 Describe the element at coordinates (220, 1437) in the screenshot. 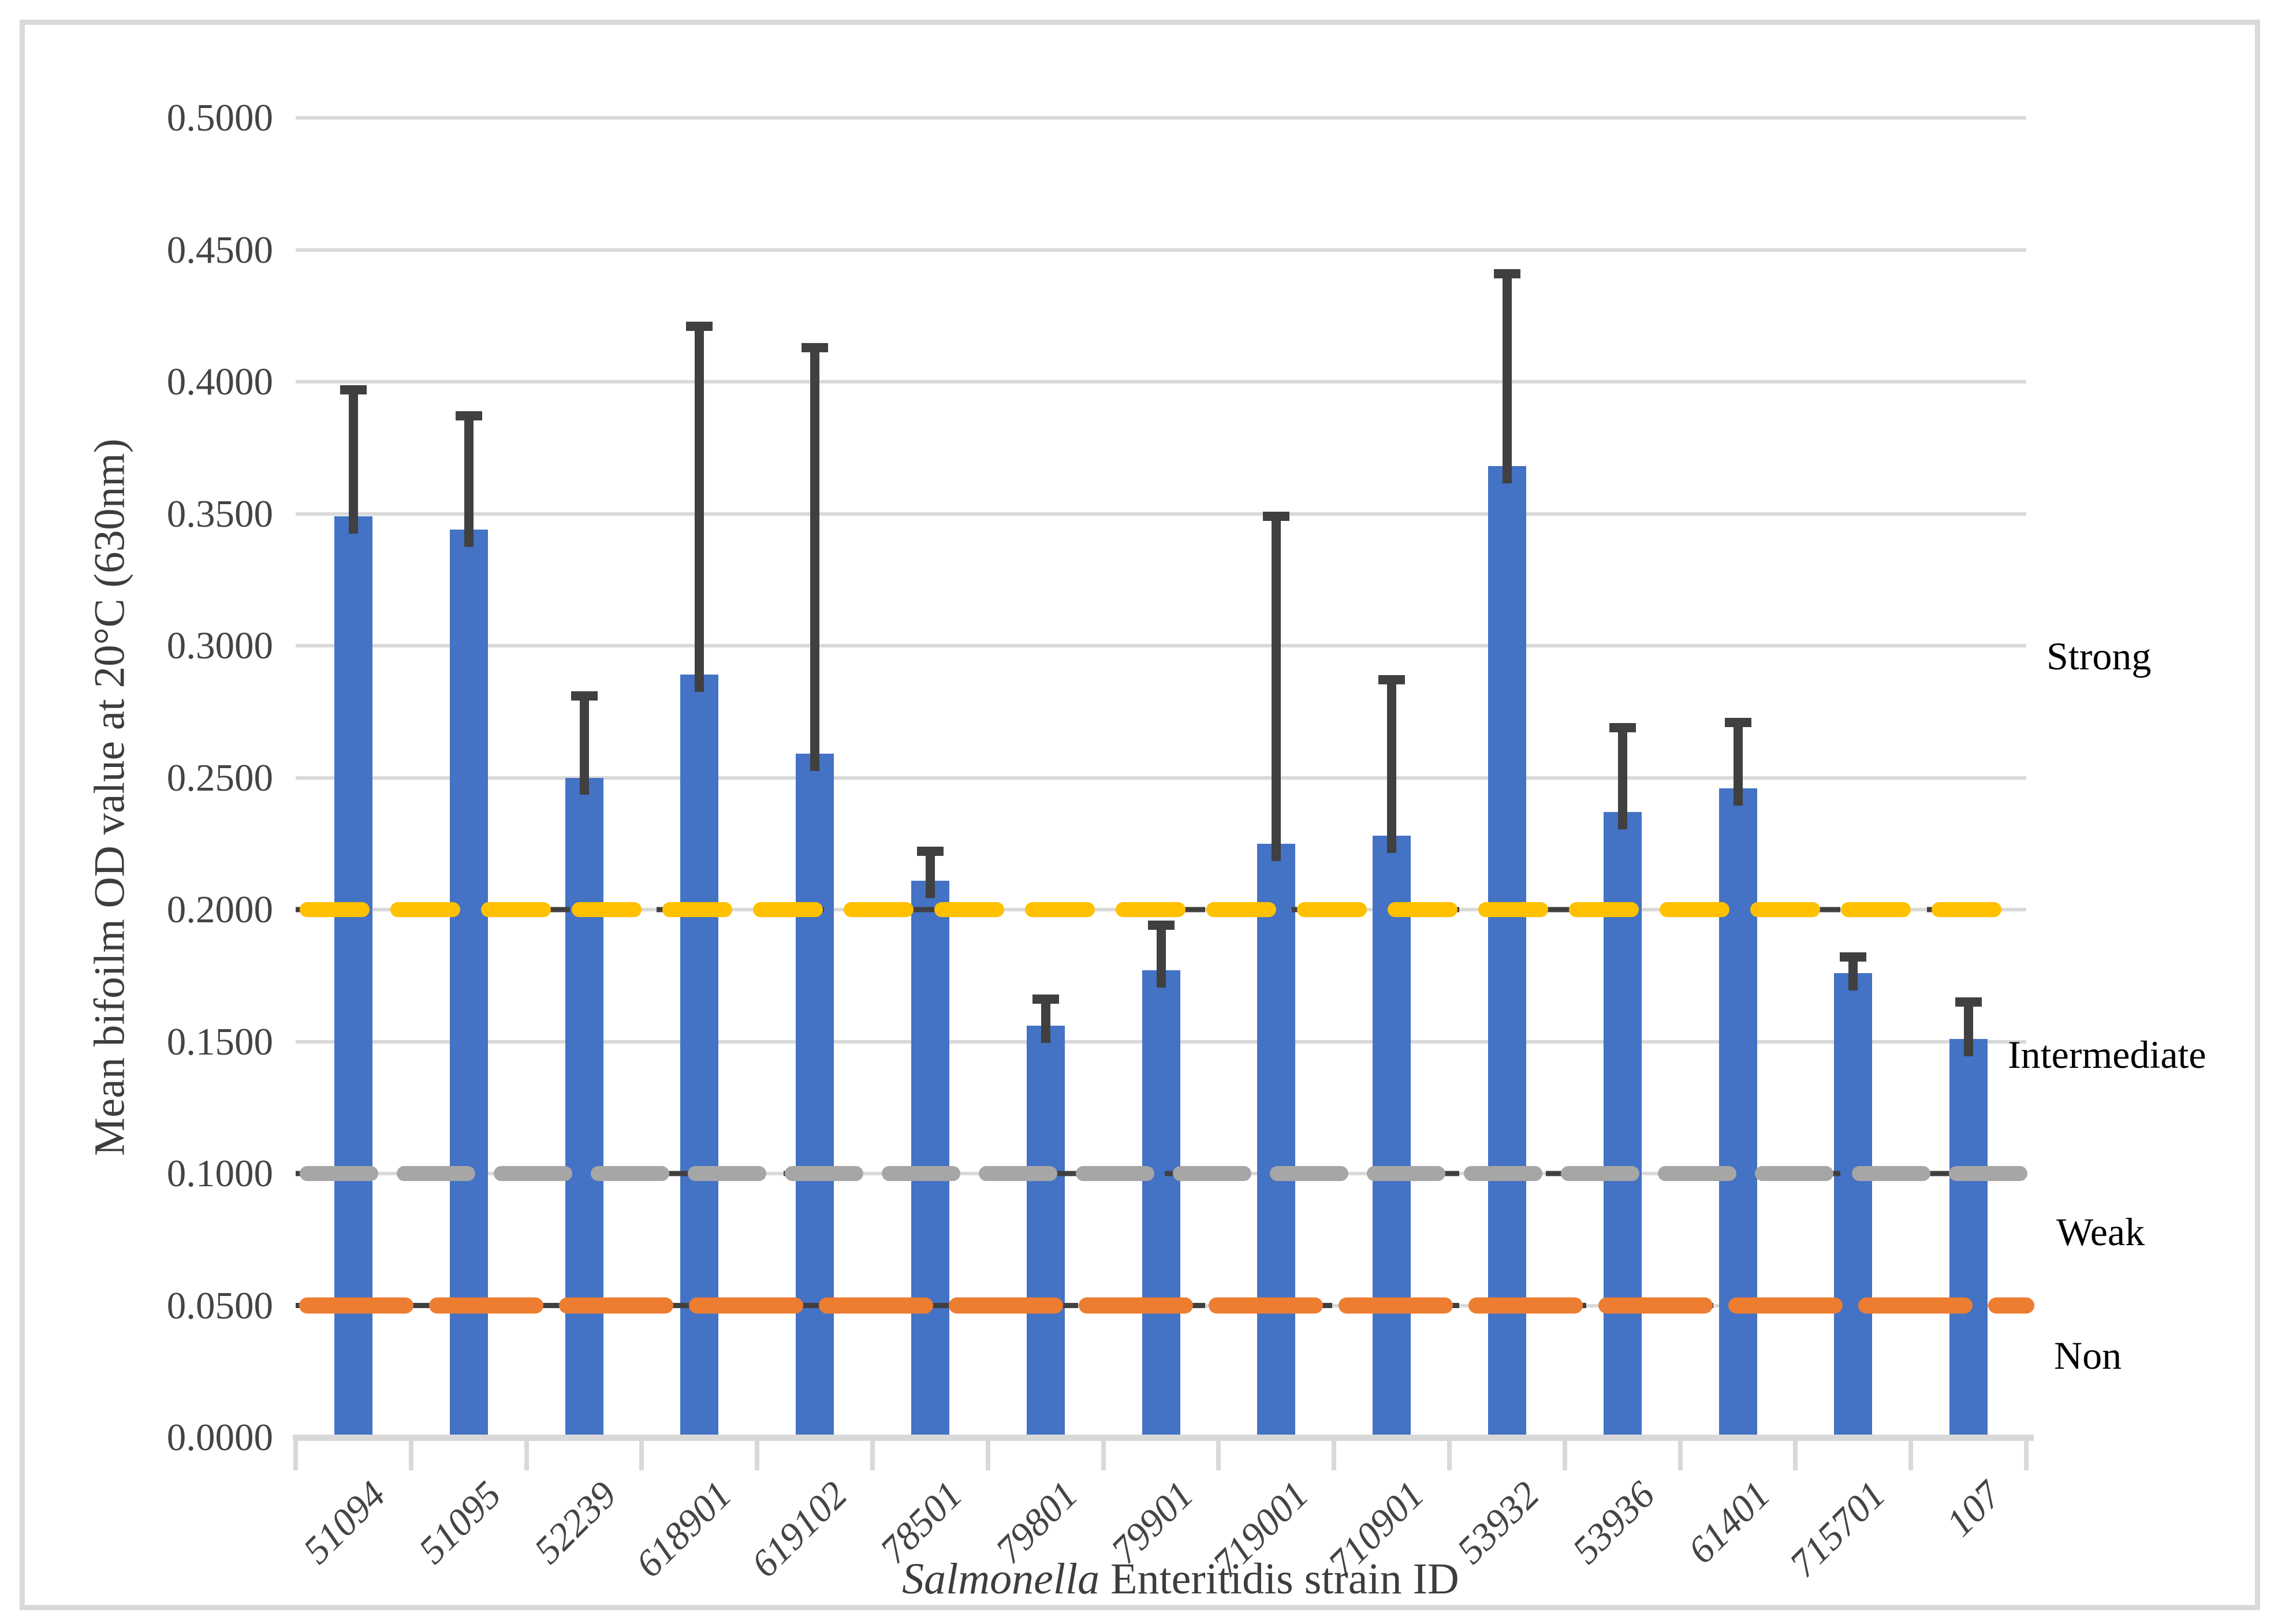

I see `y-axis-tick-label: 0.0000` at that location.